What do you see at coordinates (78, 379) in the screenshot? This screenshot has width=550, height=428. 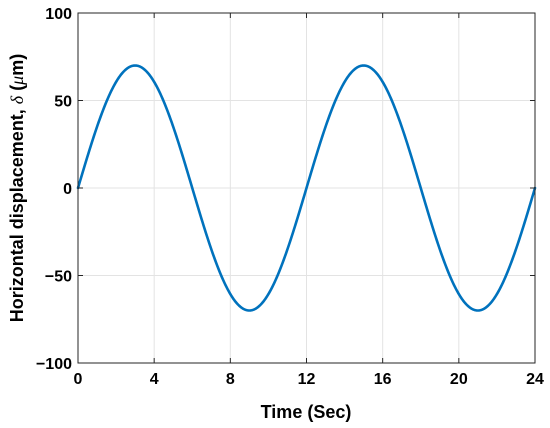 I see `x-tick-label: 0` at bounding box center [78, 379].